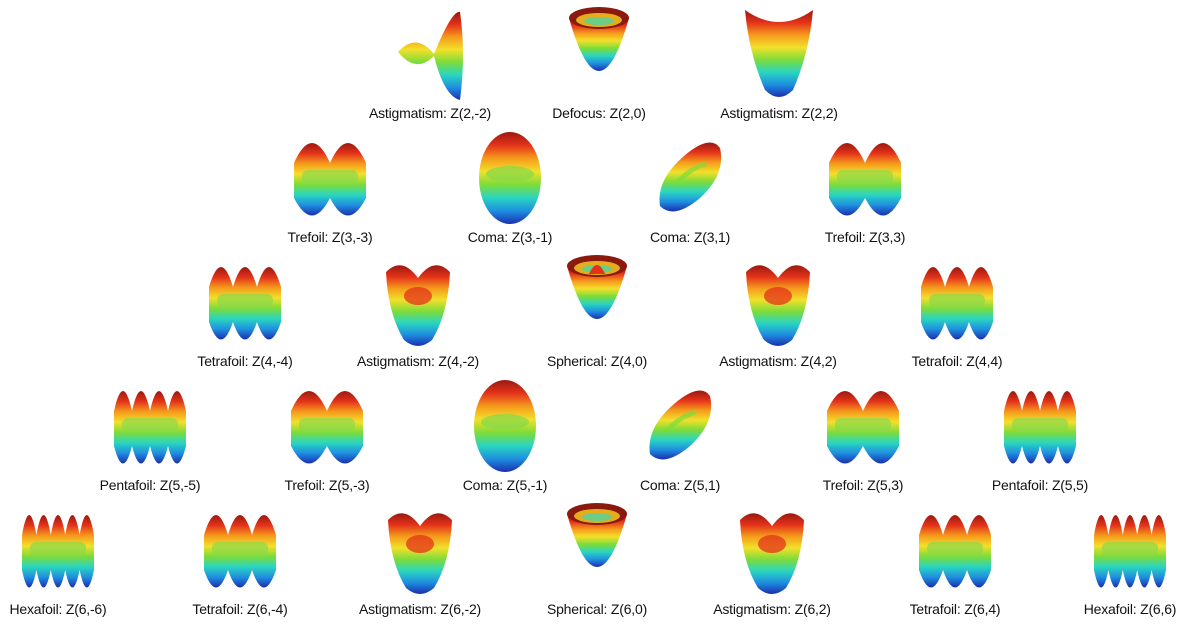 This screenshot has height=627, width=1188. I want to click on zernike-mode-label: Coma: Z(3,-1), so click(510, 237).